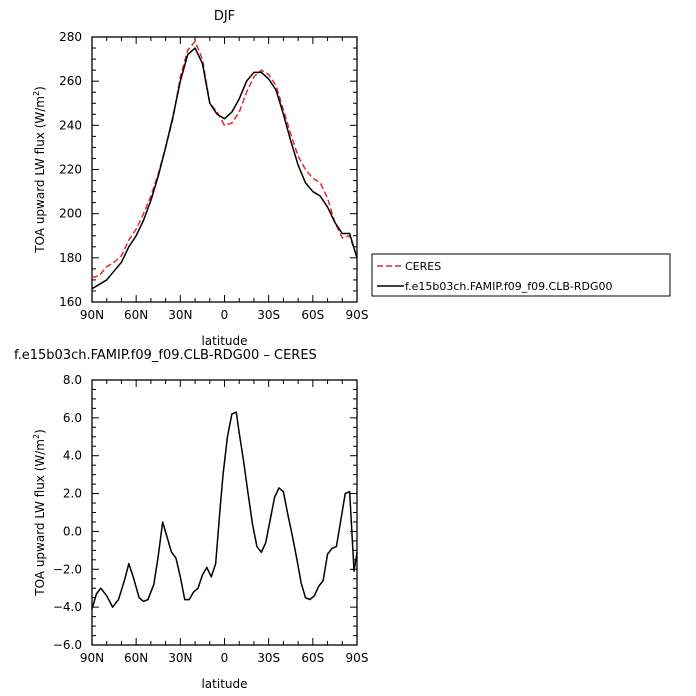  I want to click on legend: CERES f.e15b03ch.FAMIP.f09_f09.CLB-RDG00, so click(521, 275).